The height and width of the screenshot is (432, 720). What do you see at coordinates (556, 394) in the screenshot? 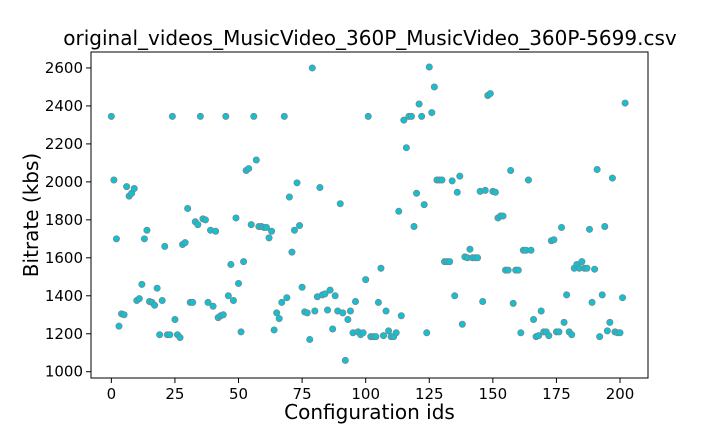
I see `x-tick-label: 175` at bounding box center [556, 394].